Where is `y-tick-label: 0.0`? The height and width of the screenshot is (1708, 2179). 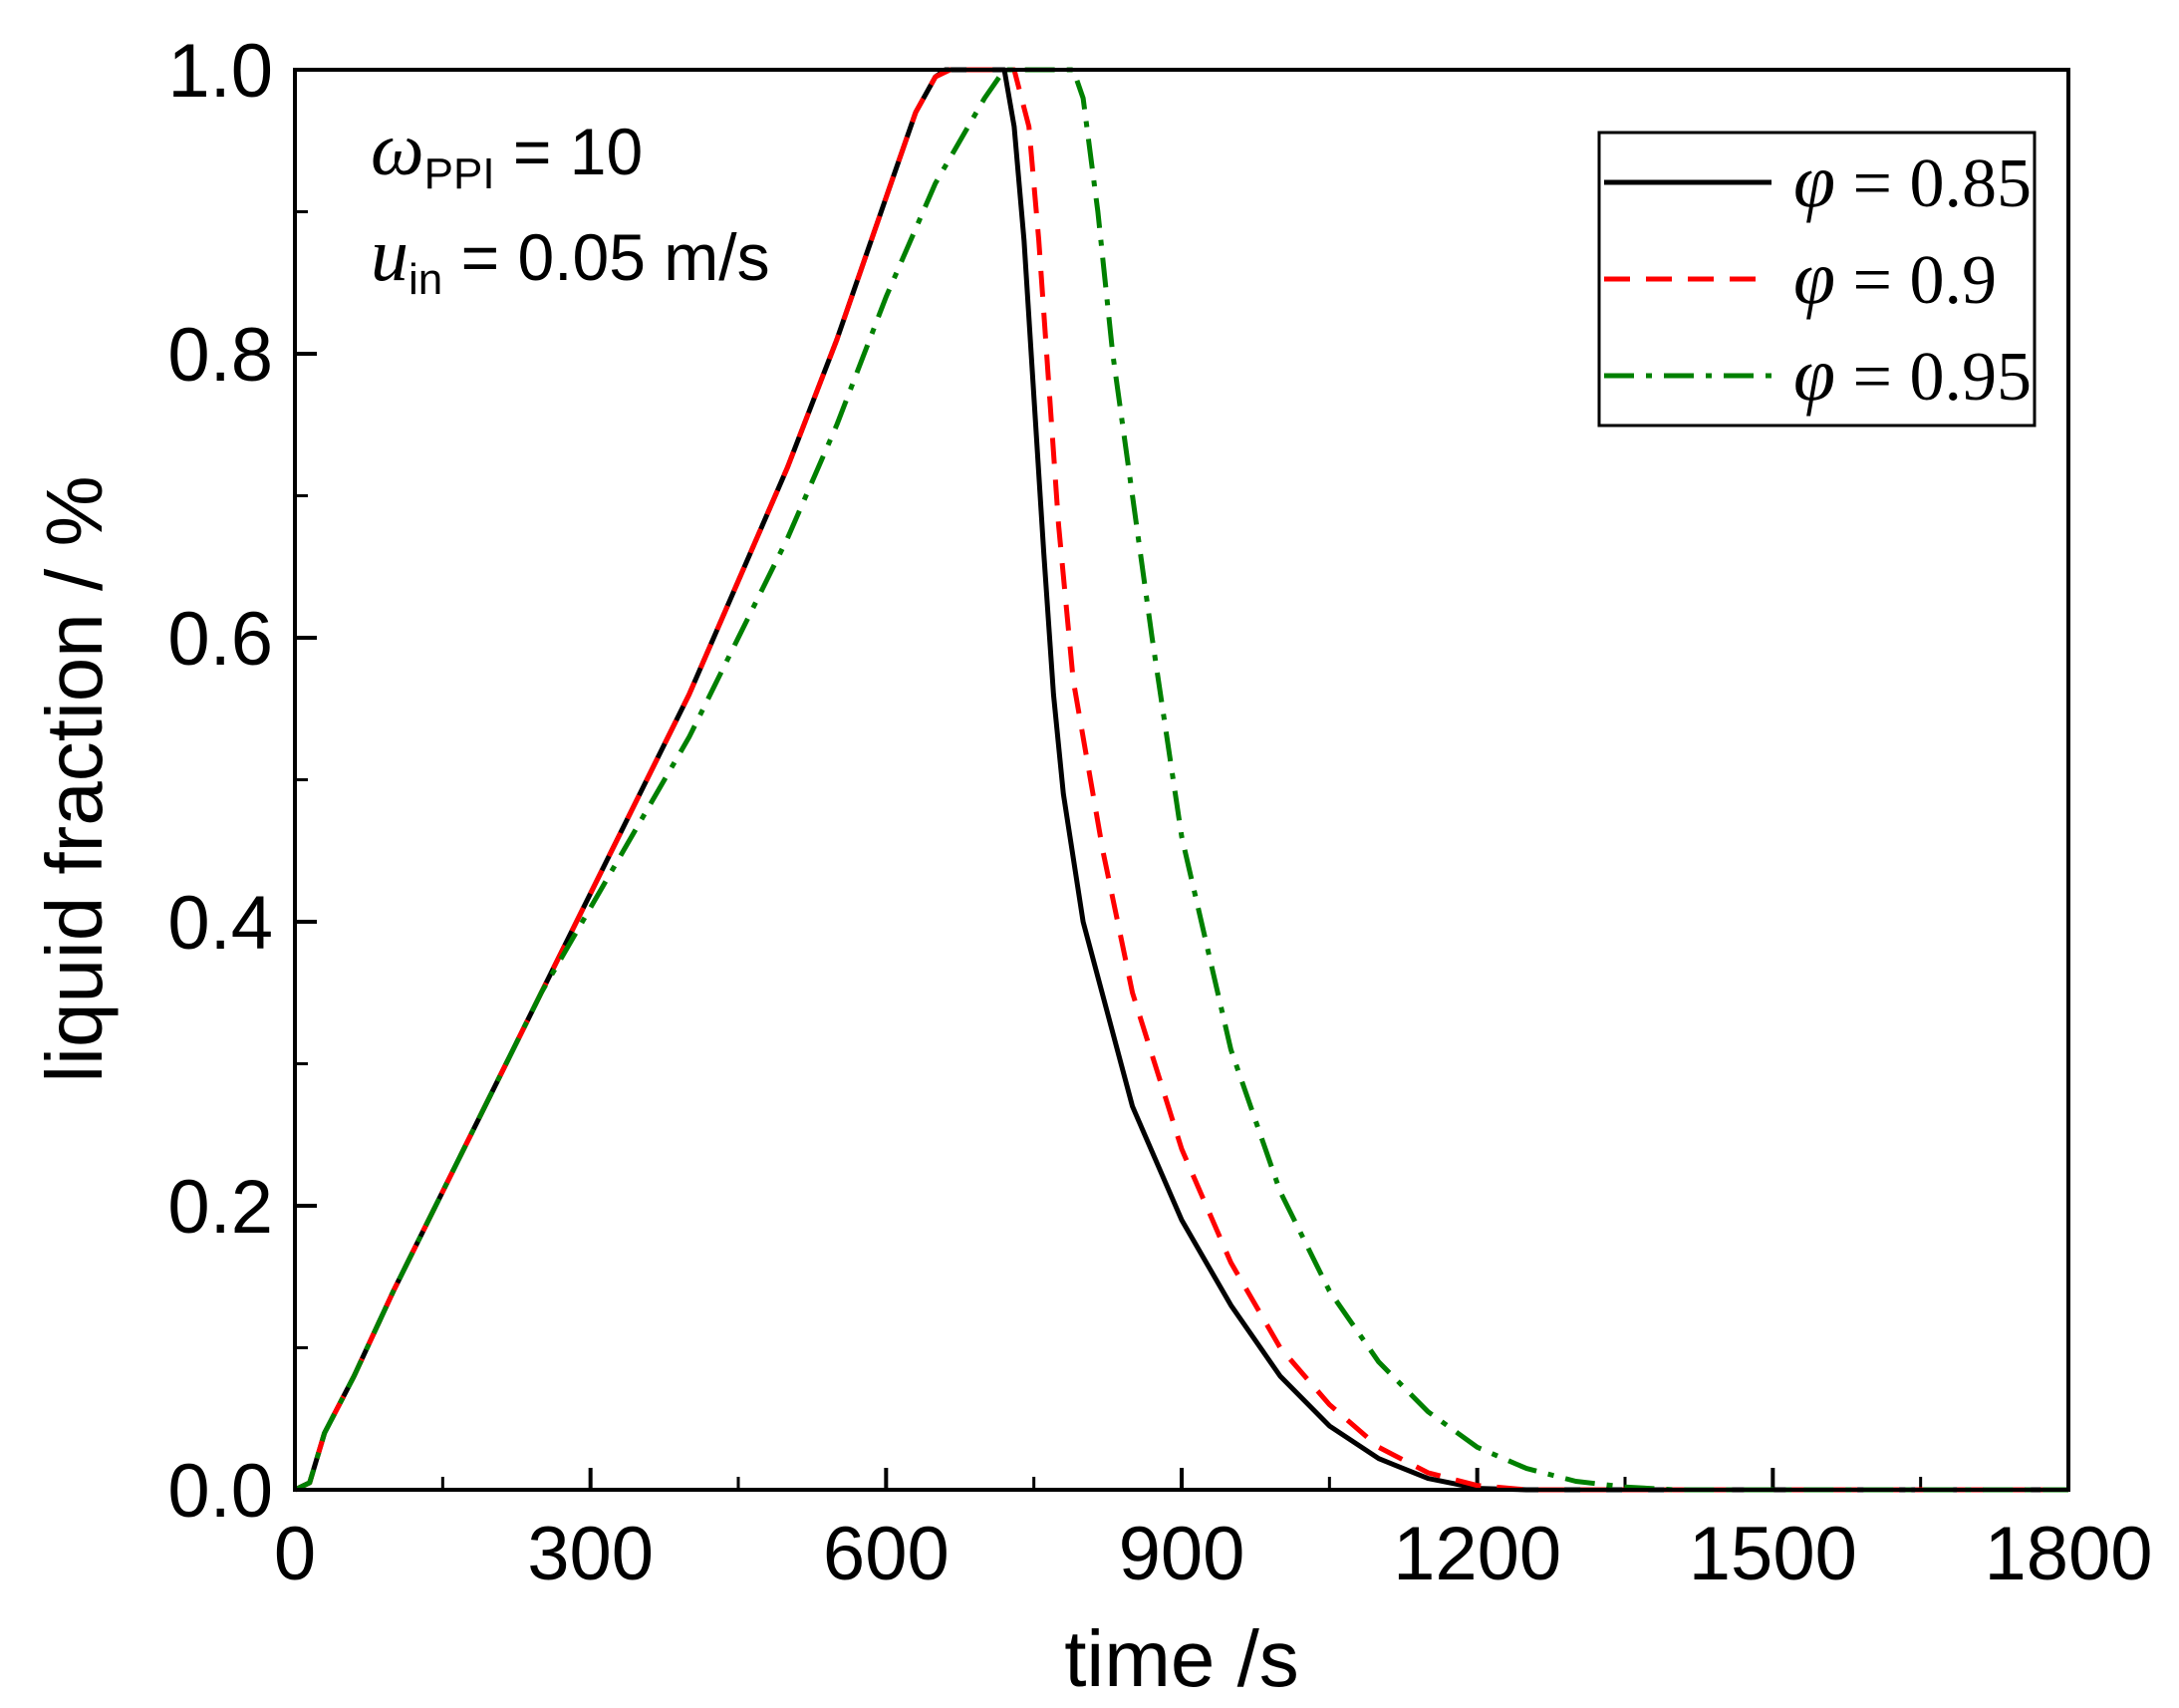
y-tick-label: 0.0 is located at coordinates (220, 1491).